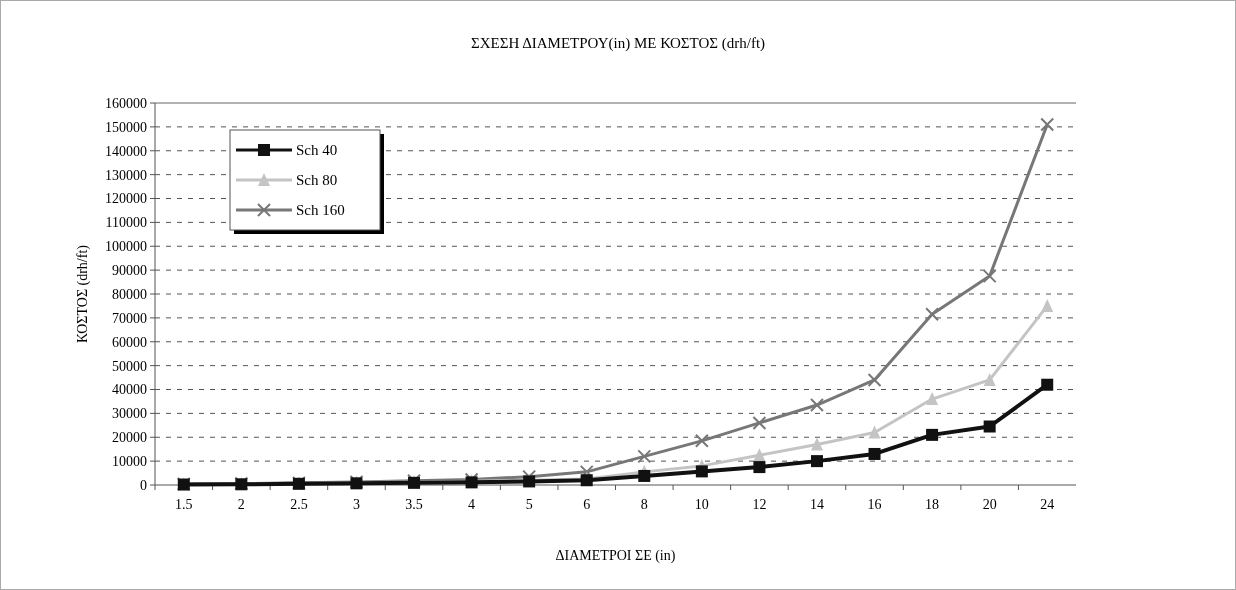  I want to click on x-axis-title: ΔΙΑΜΕΤΡΟΙ ΣΕ (in), so click(615, 556).